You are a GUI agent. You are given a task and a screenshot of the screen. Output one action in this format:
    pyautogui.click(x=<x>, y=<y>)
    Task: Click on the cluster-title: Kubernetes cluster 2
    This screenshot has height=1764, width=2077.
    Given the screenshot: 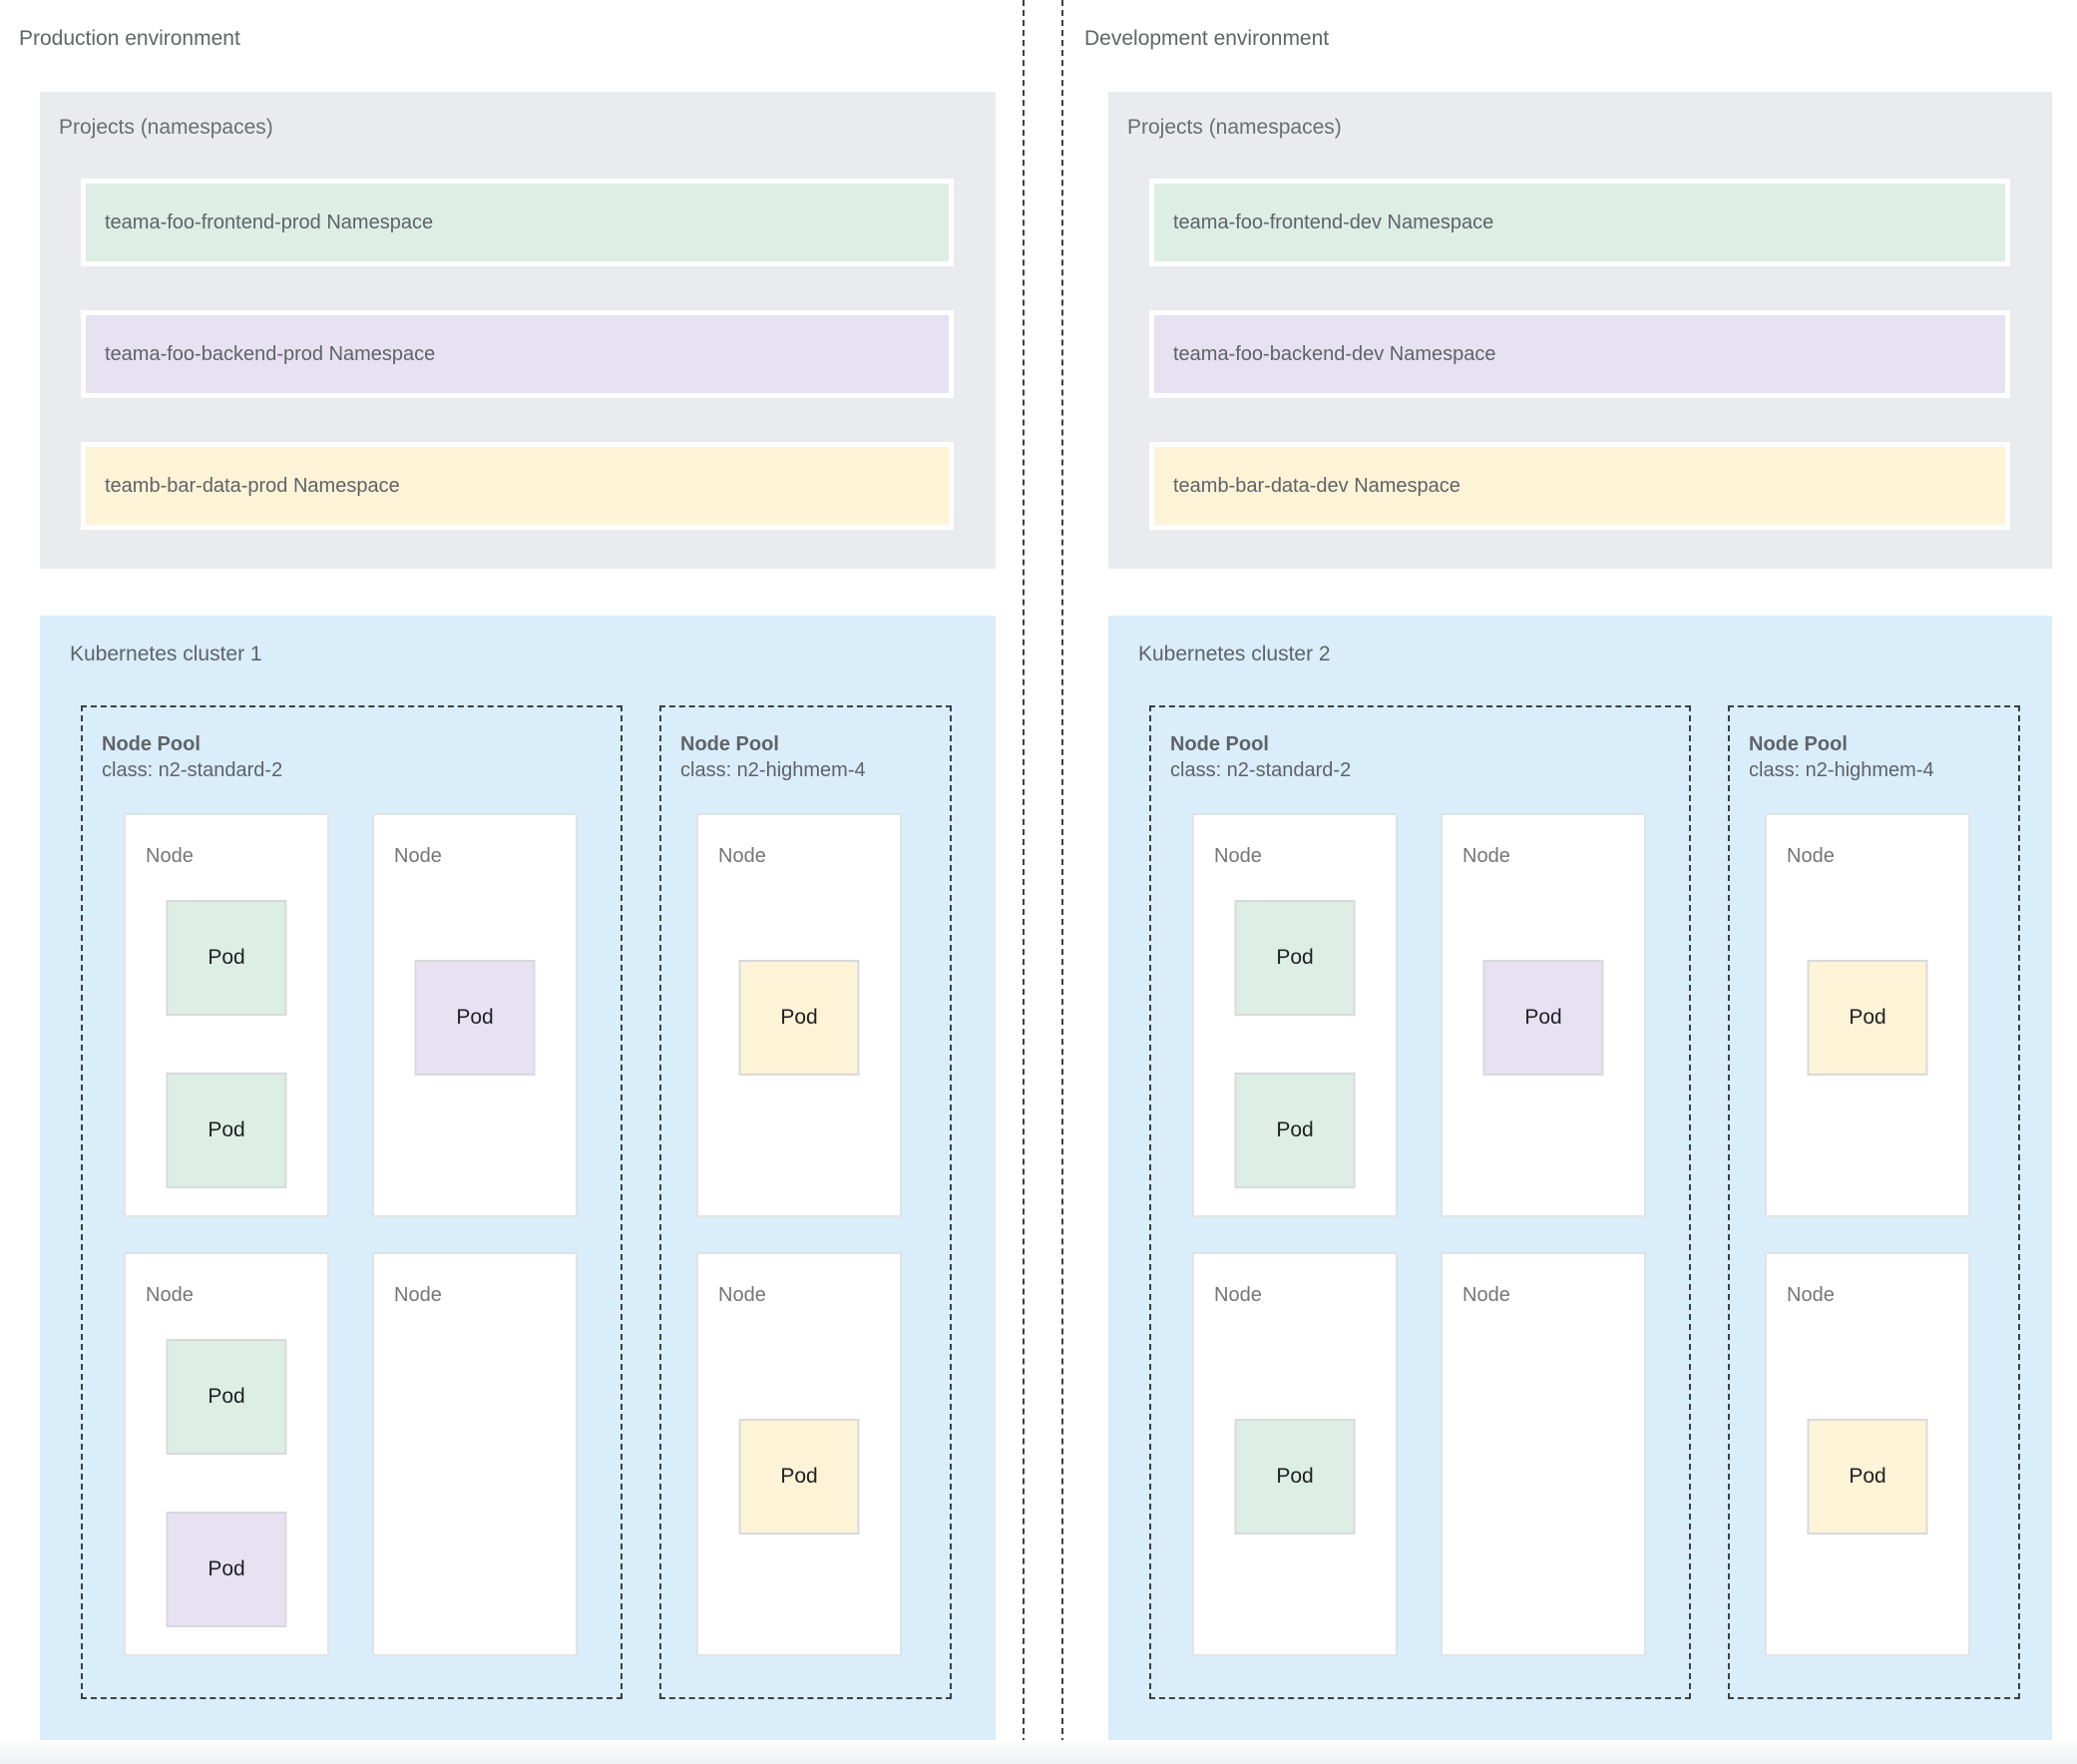 What is the action you would take?
    pyautogui.click(x=1234, y=654)
    